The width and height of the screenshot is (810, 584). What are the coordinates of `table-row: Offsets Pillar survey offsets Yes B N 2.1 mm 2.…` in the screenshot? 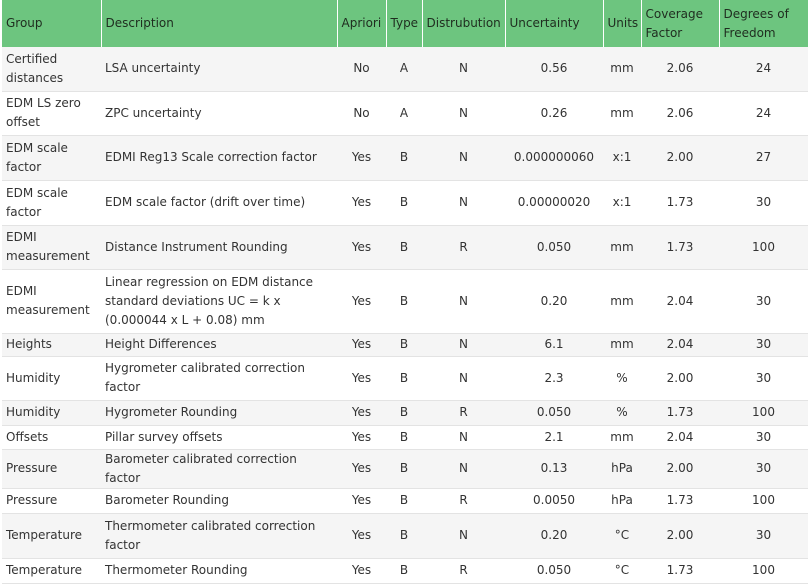 It's located at (405, 437).